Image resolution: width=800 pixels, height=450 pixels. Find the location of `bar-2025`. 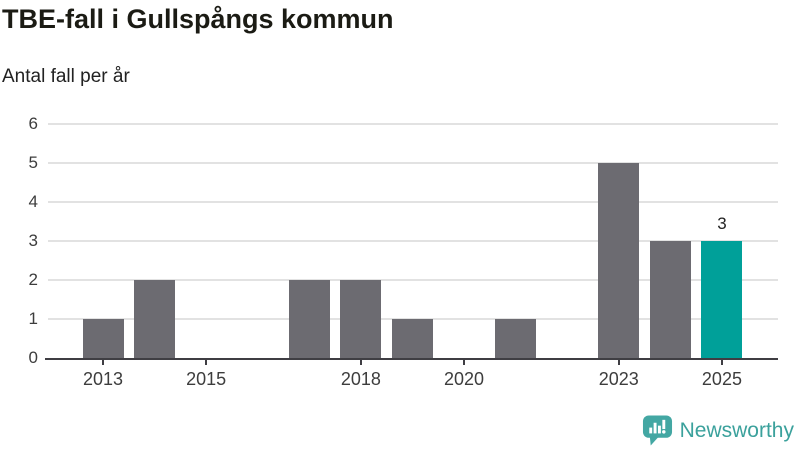

bar-2025 is located at coordinates (722, 299).